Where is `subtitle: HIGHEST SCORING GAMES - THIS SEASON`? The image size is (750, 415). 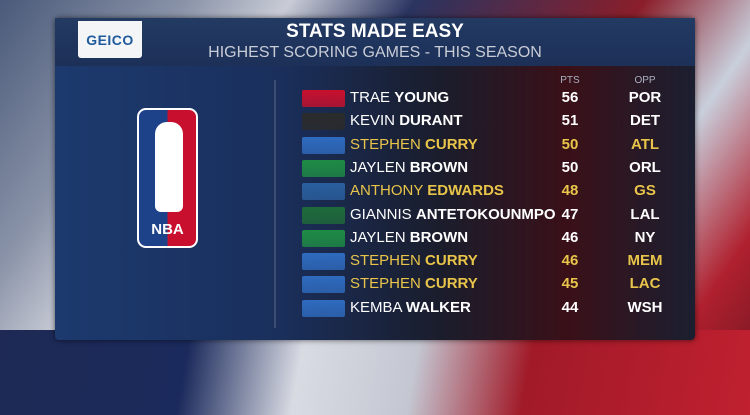
subtitle: HIGHEST SCORING GAMES - THIS SEASON is located at coordinates (375, 52).